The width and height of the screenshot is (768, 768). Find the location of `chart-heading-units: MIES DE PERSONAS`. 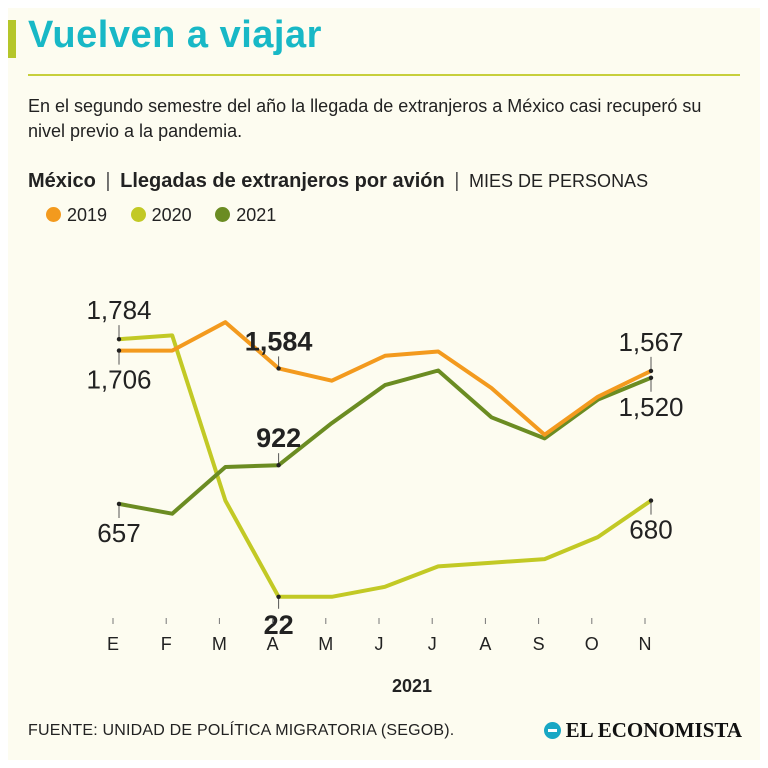

chart-heading-units: MIES DE PERSONAS is located at coordinates (559, 181).